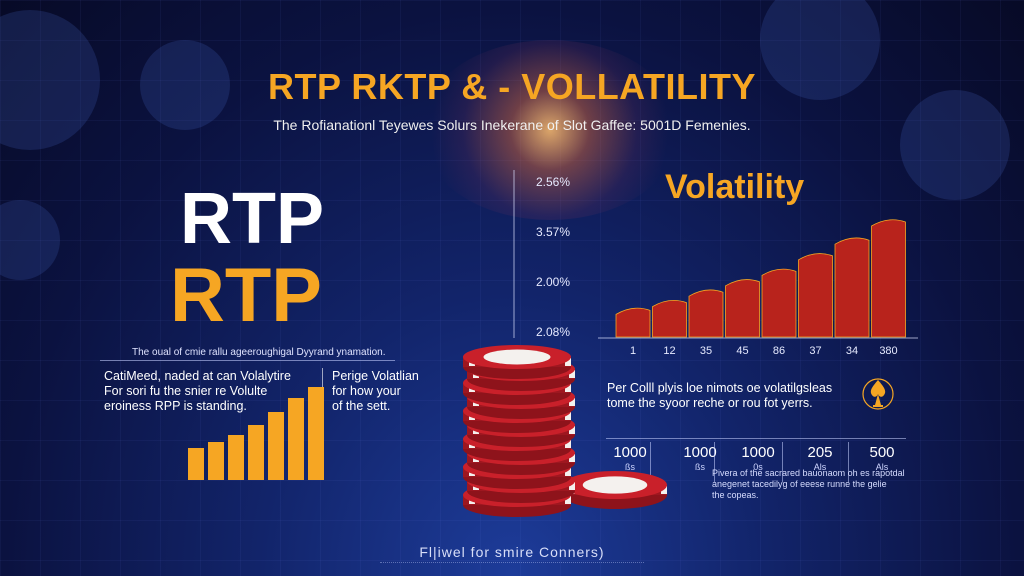 Image resolution: width=1024 pixels, height=576 pixels. I want to click on rtp-bar-chart, so click(256, 433).